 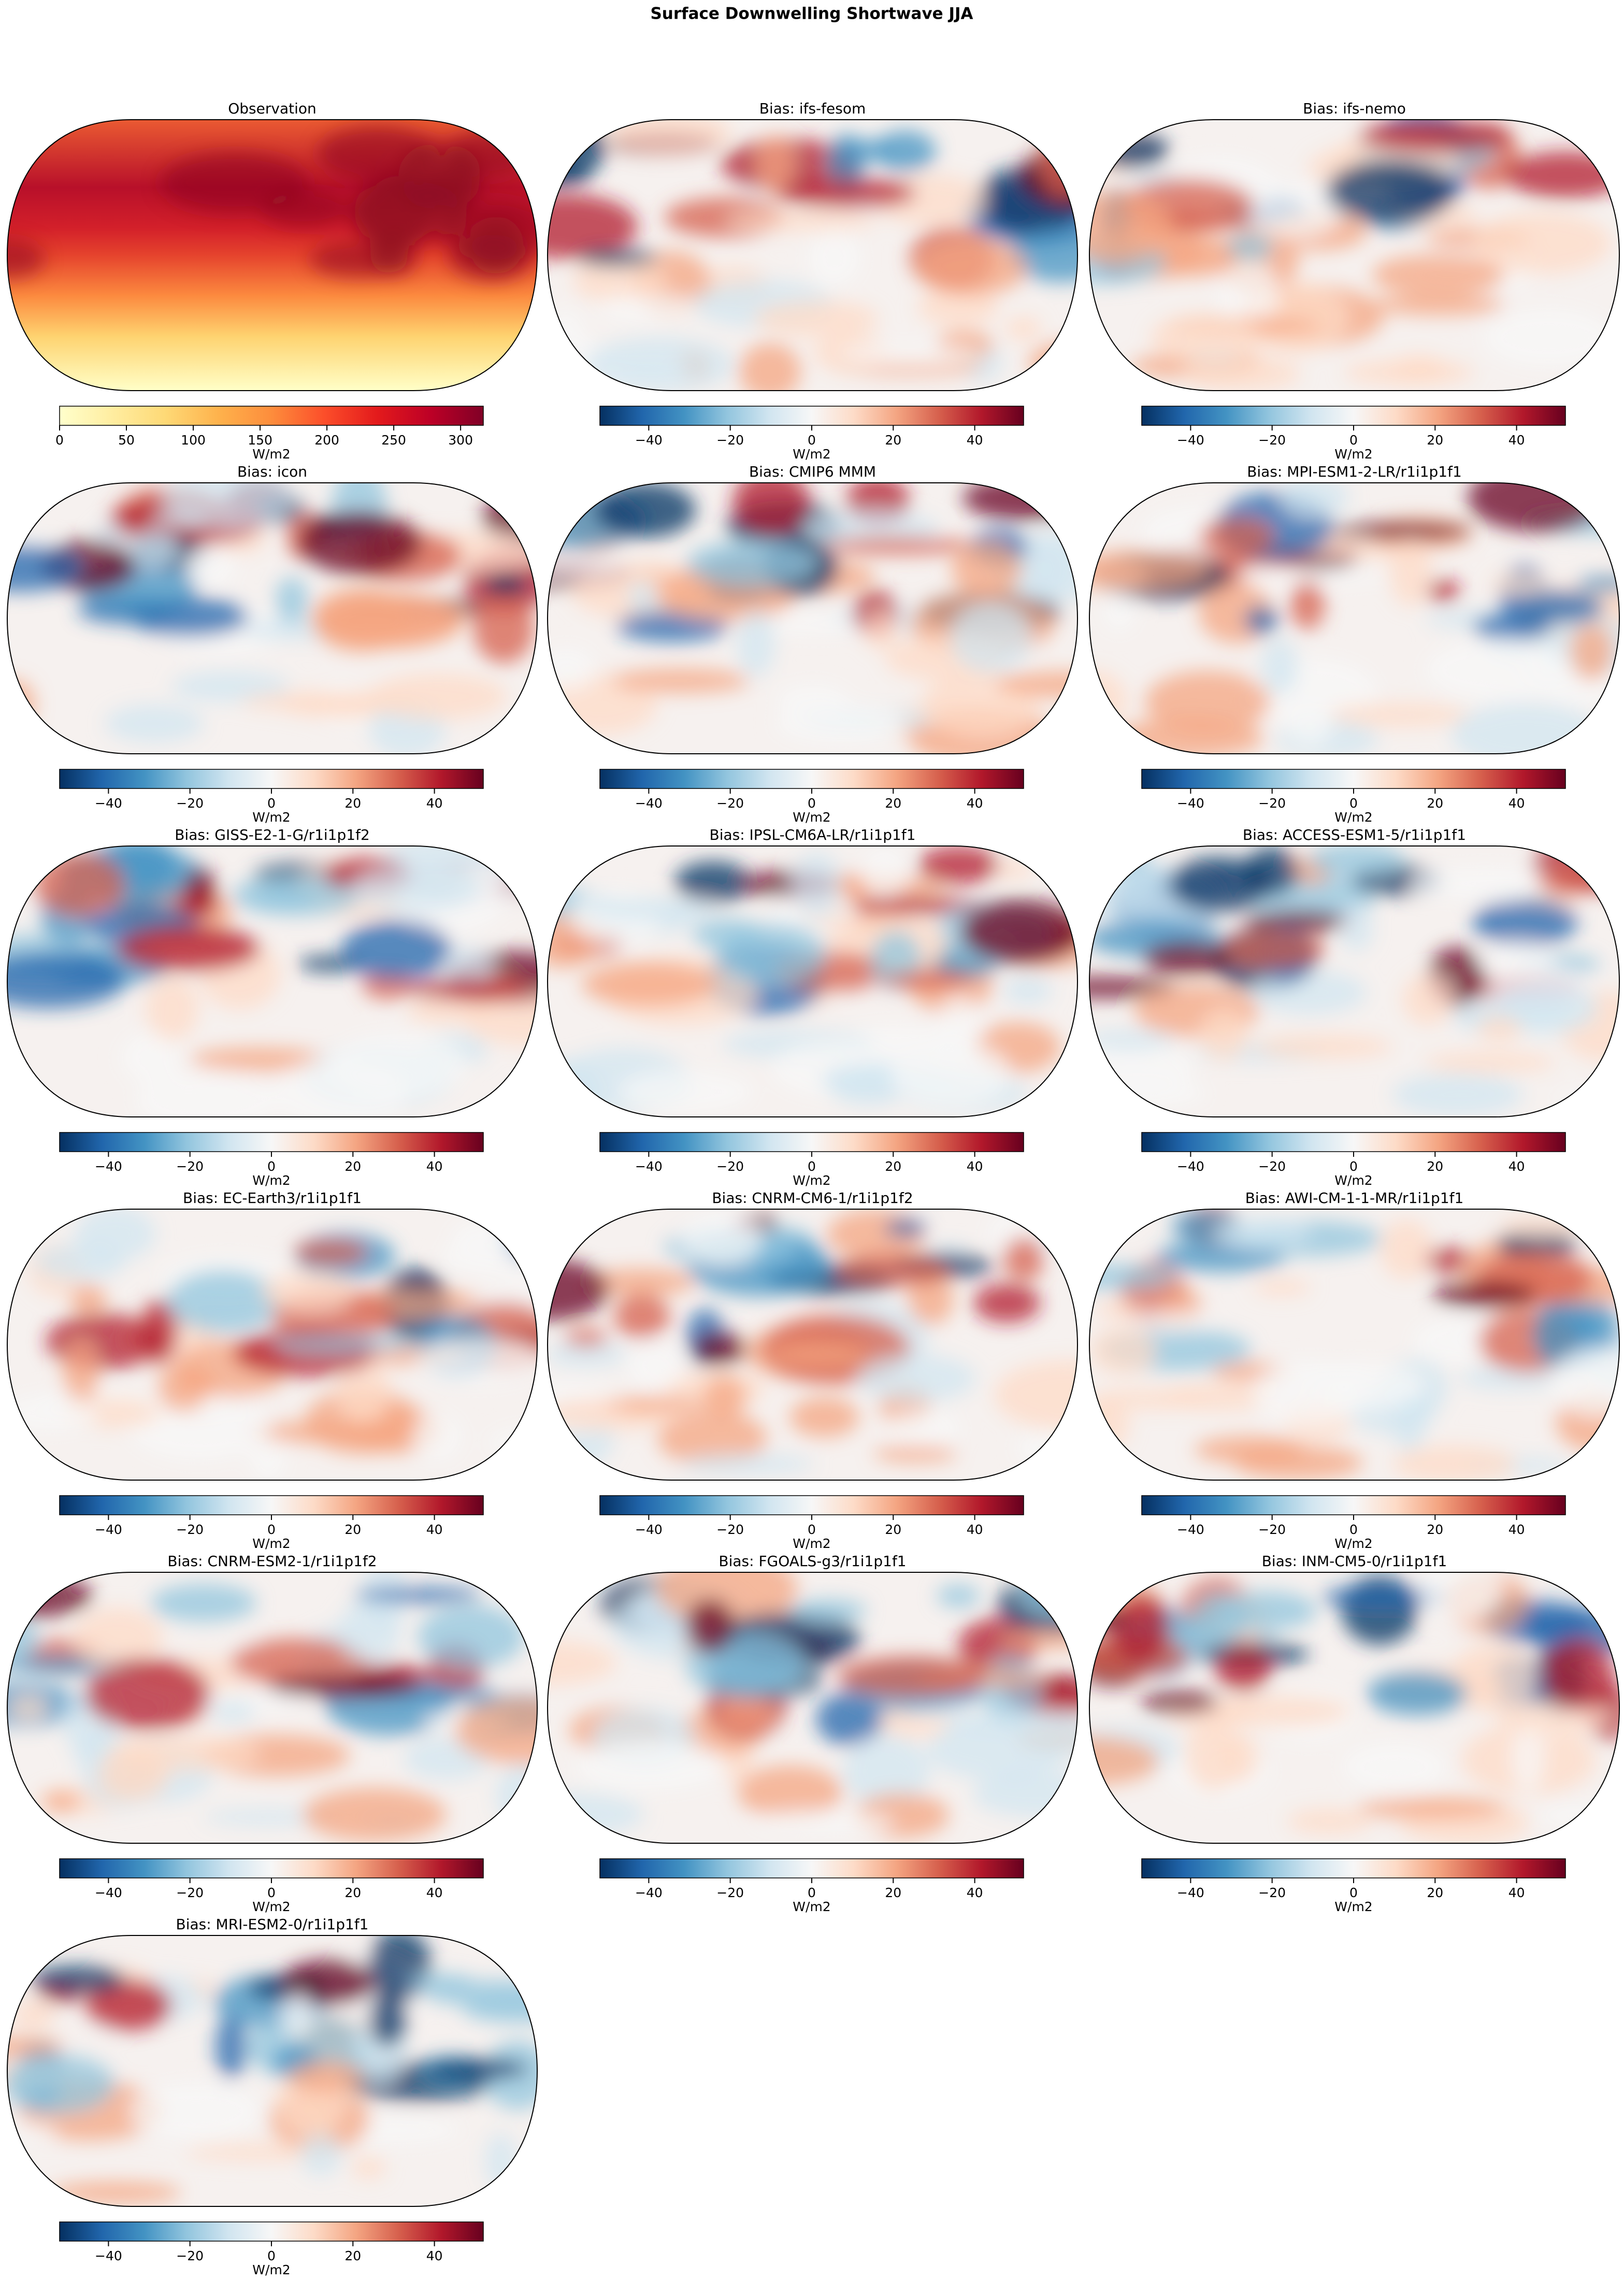 I want to click on panel-title: Bias: MPI-ESM1-2-LR/r1i1p1f1, so click(x=1355, y=471).